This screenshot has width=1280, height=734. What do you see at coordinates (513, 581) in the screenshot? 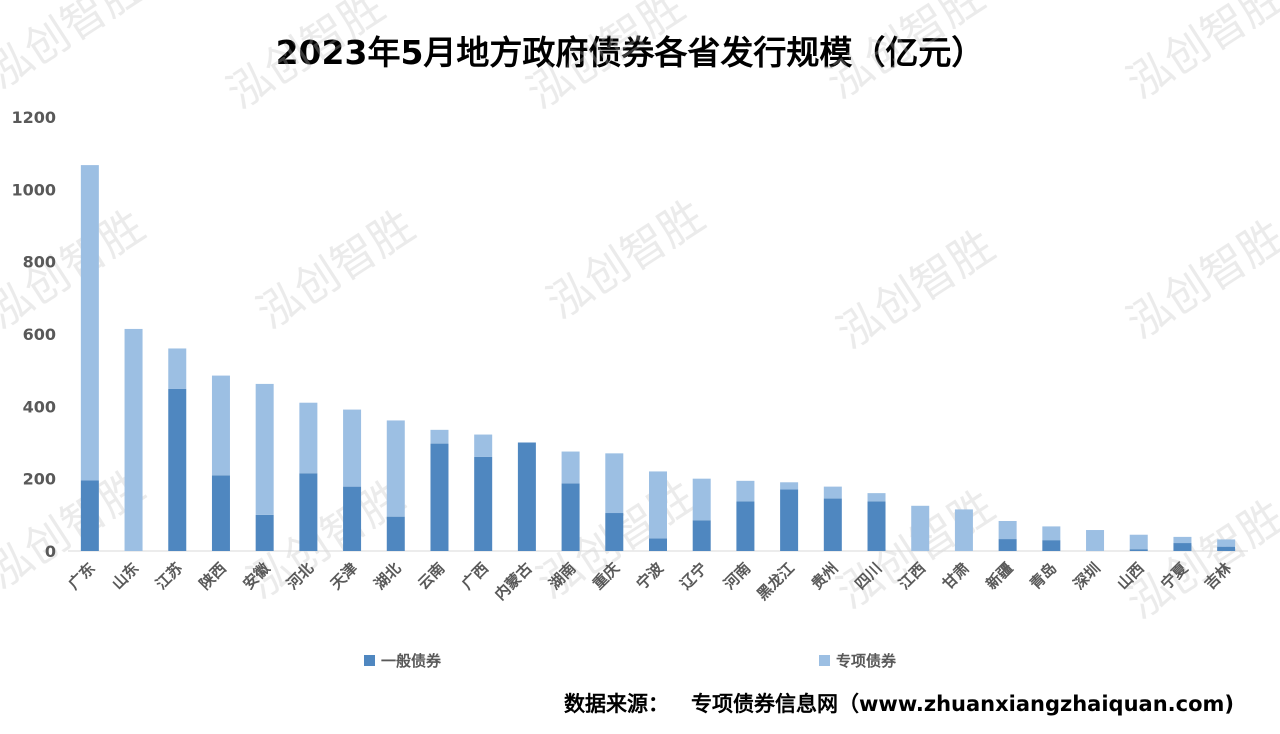
I see `x-tick-label: 内蒙古` at bounding box center [513, 581].